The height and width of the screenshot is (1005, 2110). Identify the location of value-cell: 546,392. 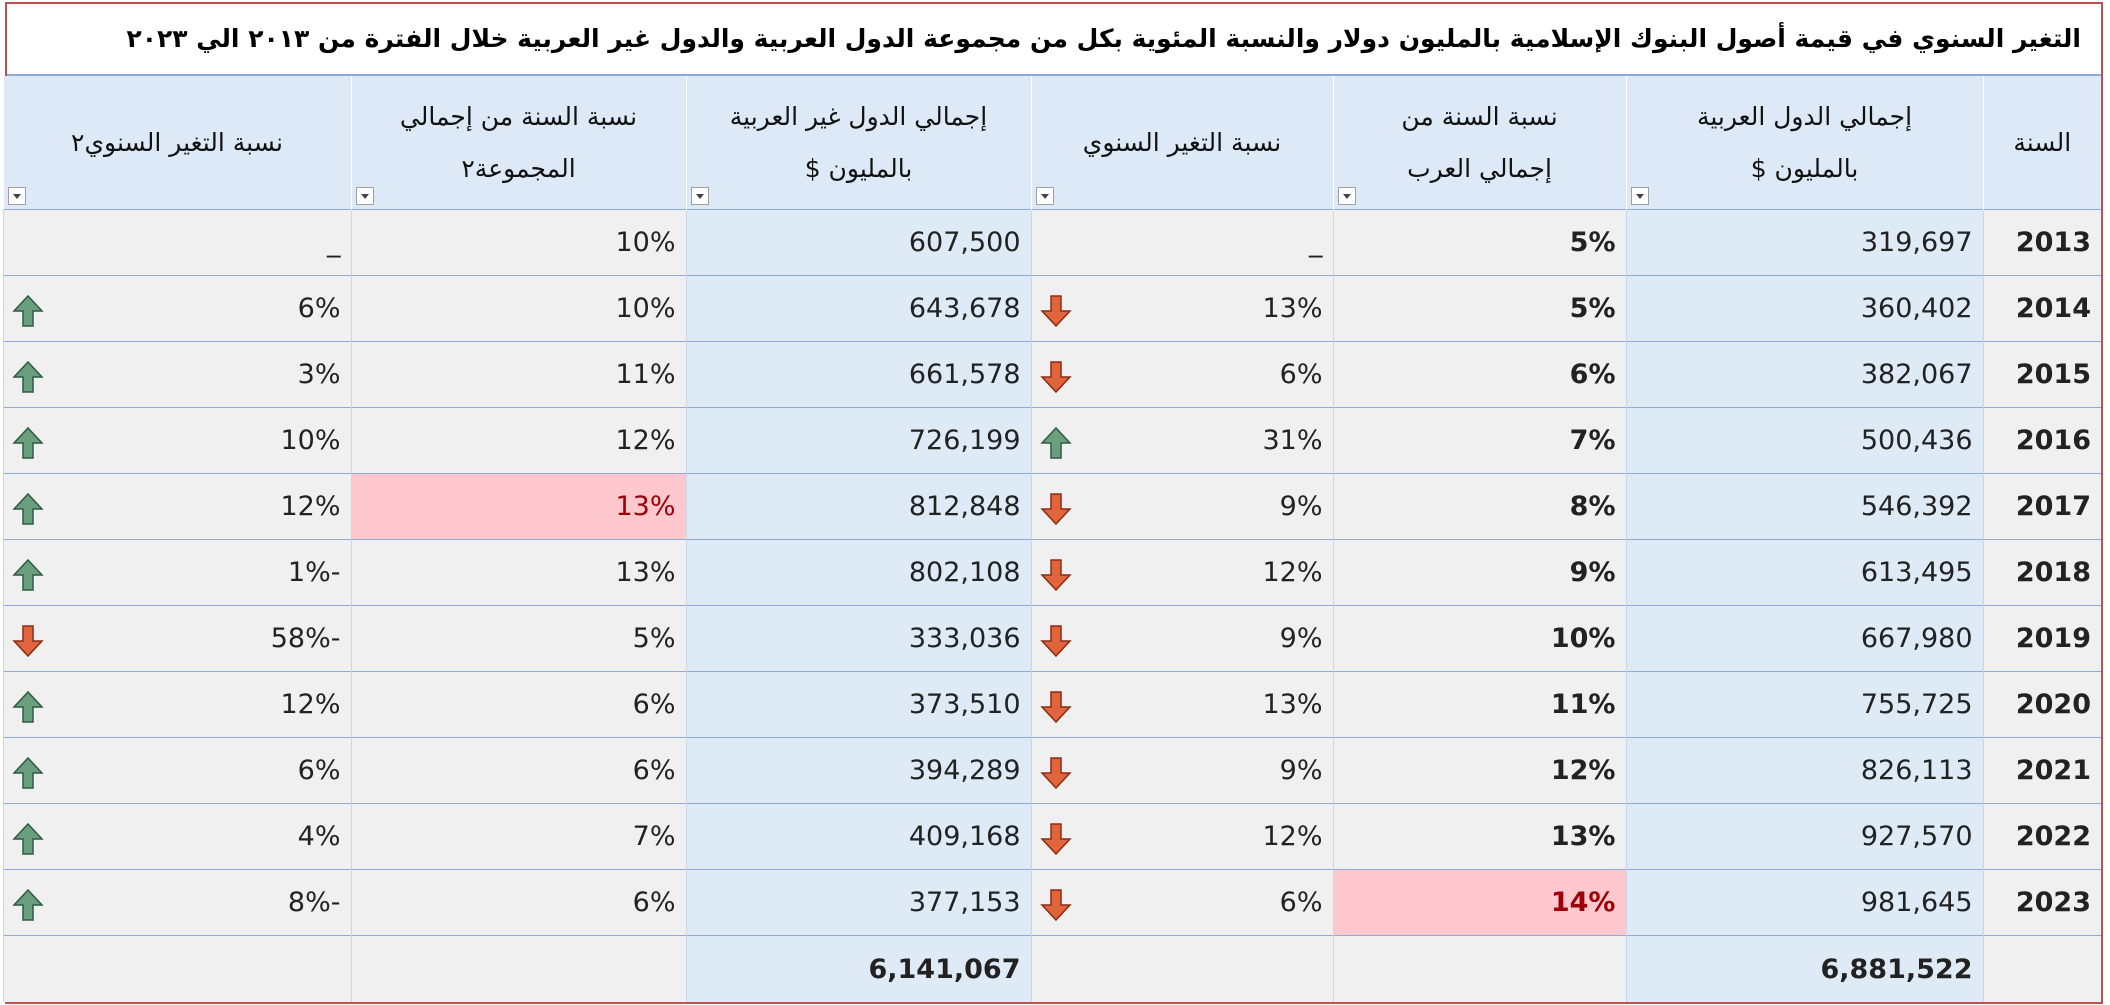
(1804, 506).